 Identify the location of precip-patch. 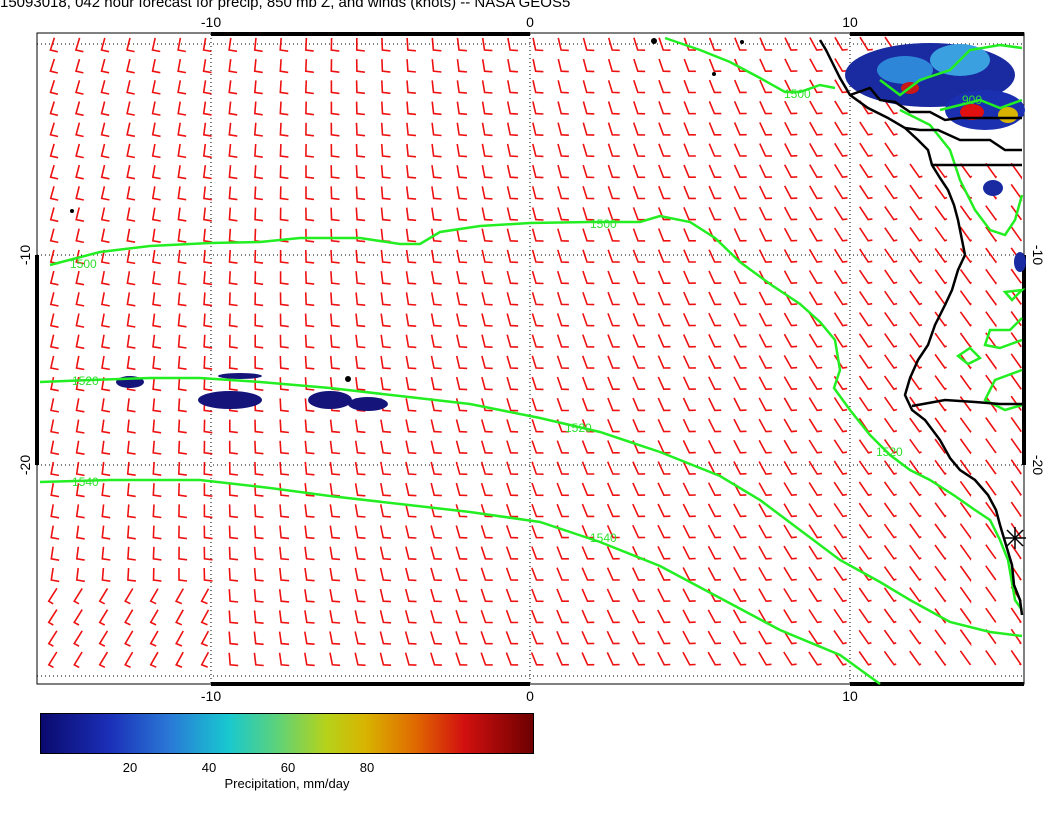
(240, 376).